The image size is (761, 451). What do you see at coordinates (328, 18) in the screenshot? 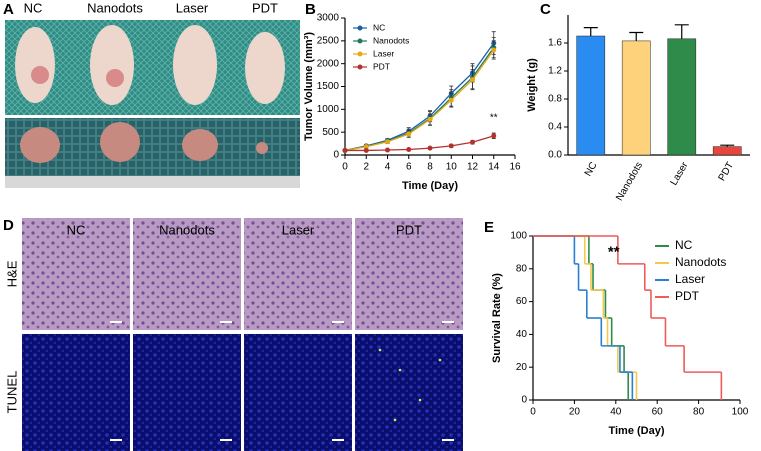
I see `y-tick-label: 3000` at bounding box center [328, 18].